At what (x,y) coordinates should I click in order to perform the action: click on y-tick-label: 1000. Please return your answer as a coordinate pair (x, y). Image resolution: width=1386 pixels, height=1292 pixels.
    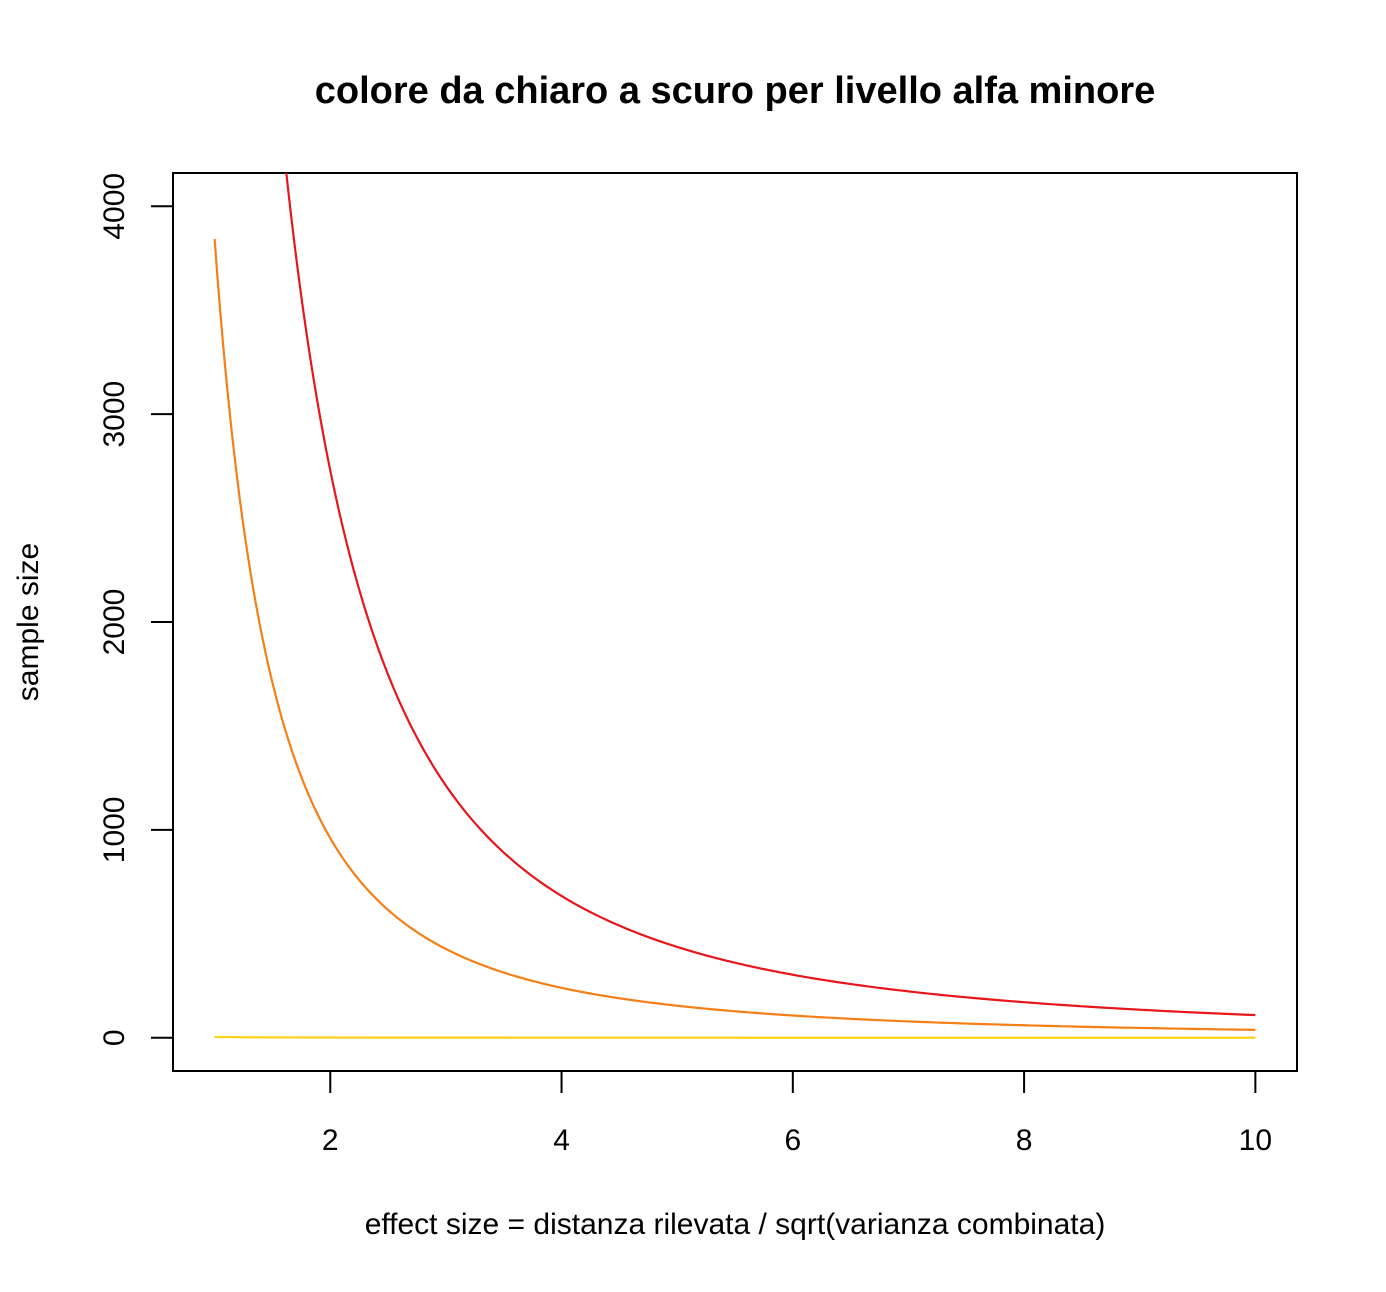
    Looking at the image, I should click on (114, 829).